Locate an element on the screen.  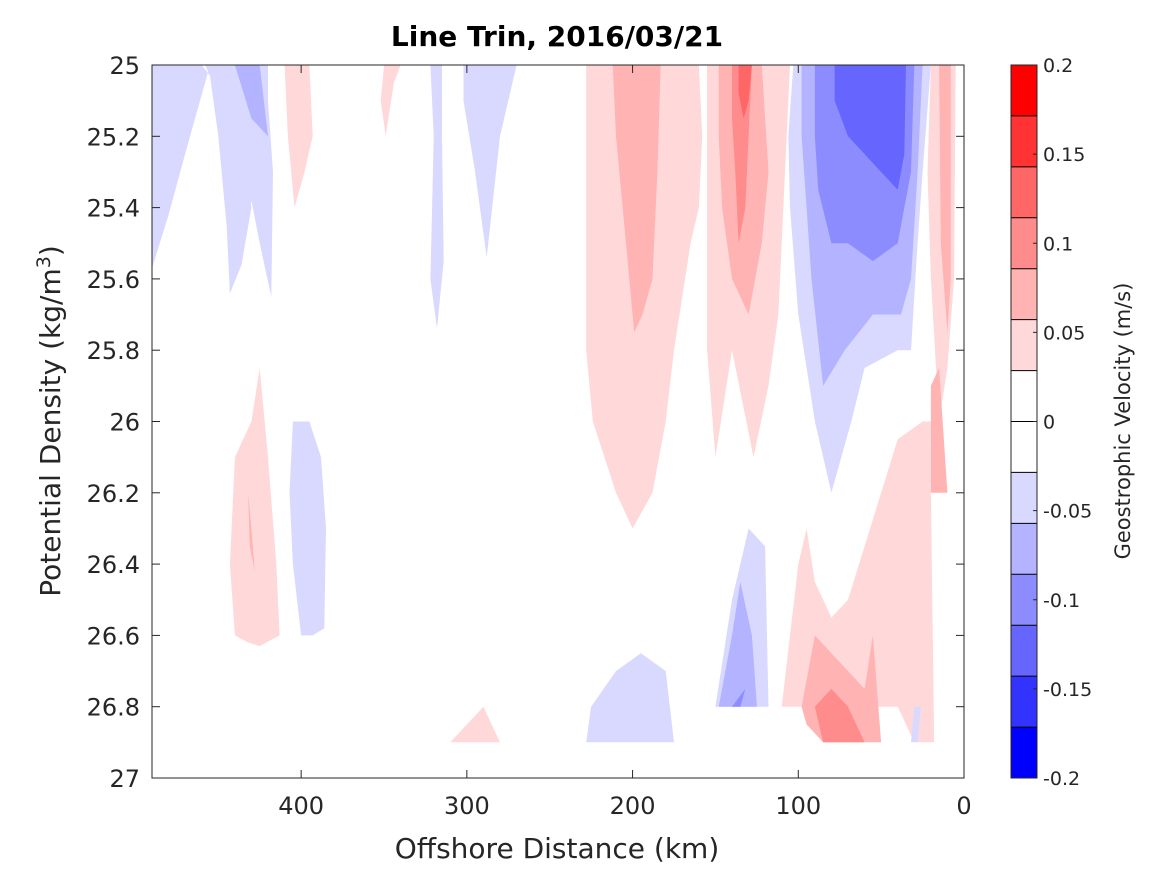
colorbar-tick-label: 0.15 is located at coordinates (1064, 155).